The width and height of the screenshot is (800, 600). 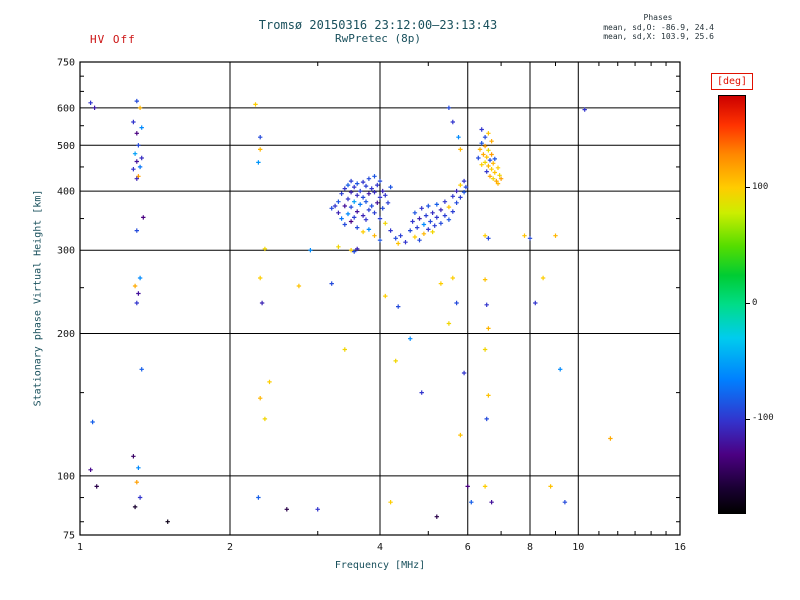 What do you see at coordinates (113, 39) in the screenshot?
I see `hv-status-label: HV Off` at bounding box center [113, 39].